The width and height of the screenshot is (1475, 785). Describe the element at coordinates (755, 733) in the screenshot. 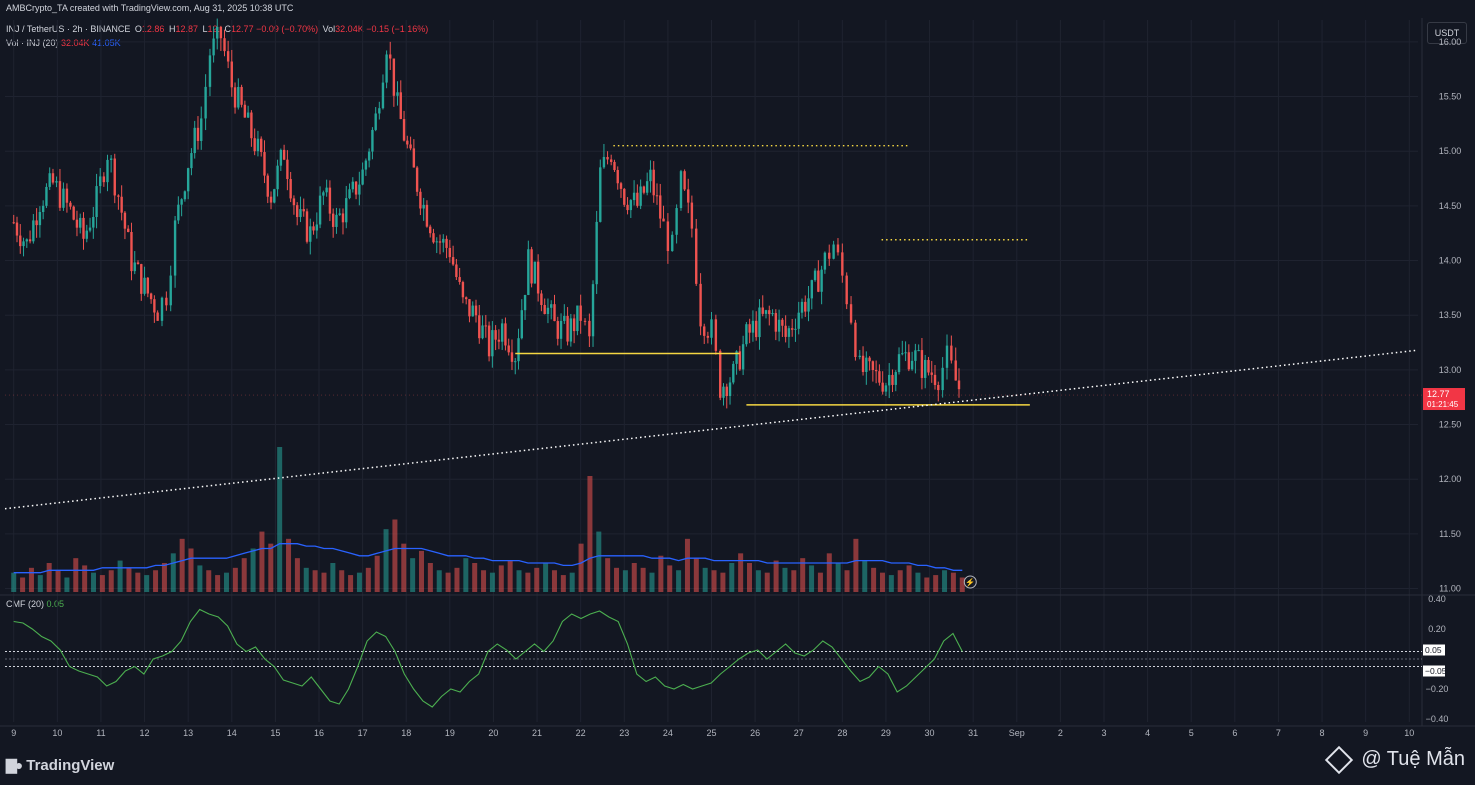

I see `time-tick-label: 26` at that location.